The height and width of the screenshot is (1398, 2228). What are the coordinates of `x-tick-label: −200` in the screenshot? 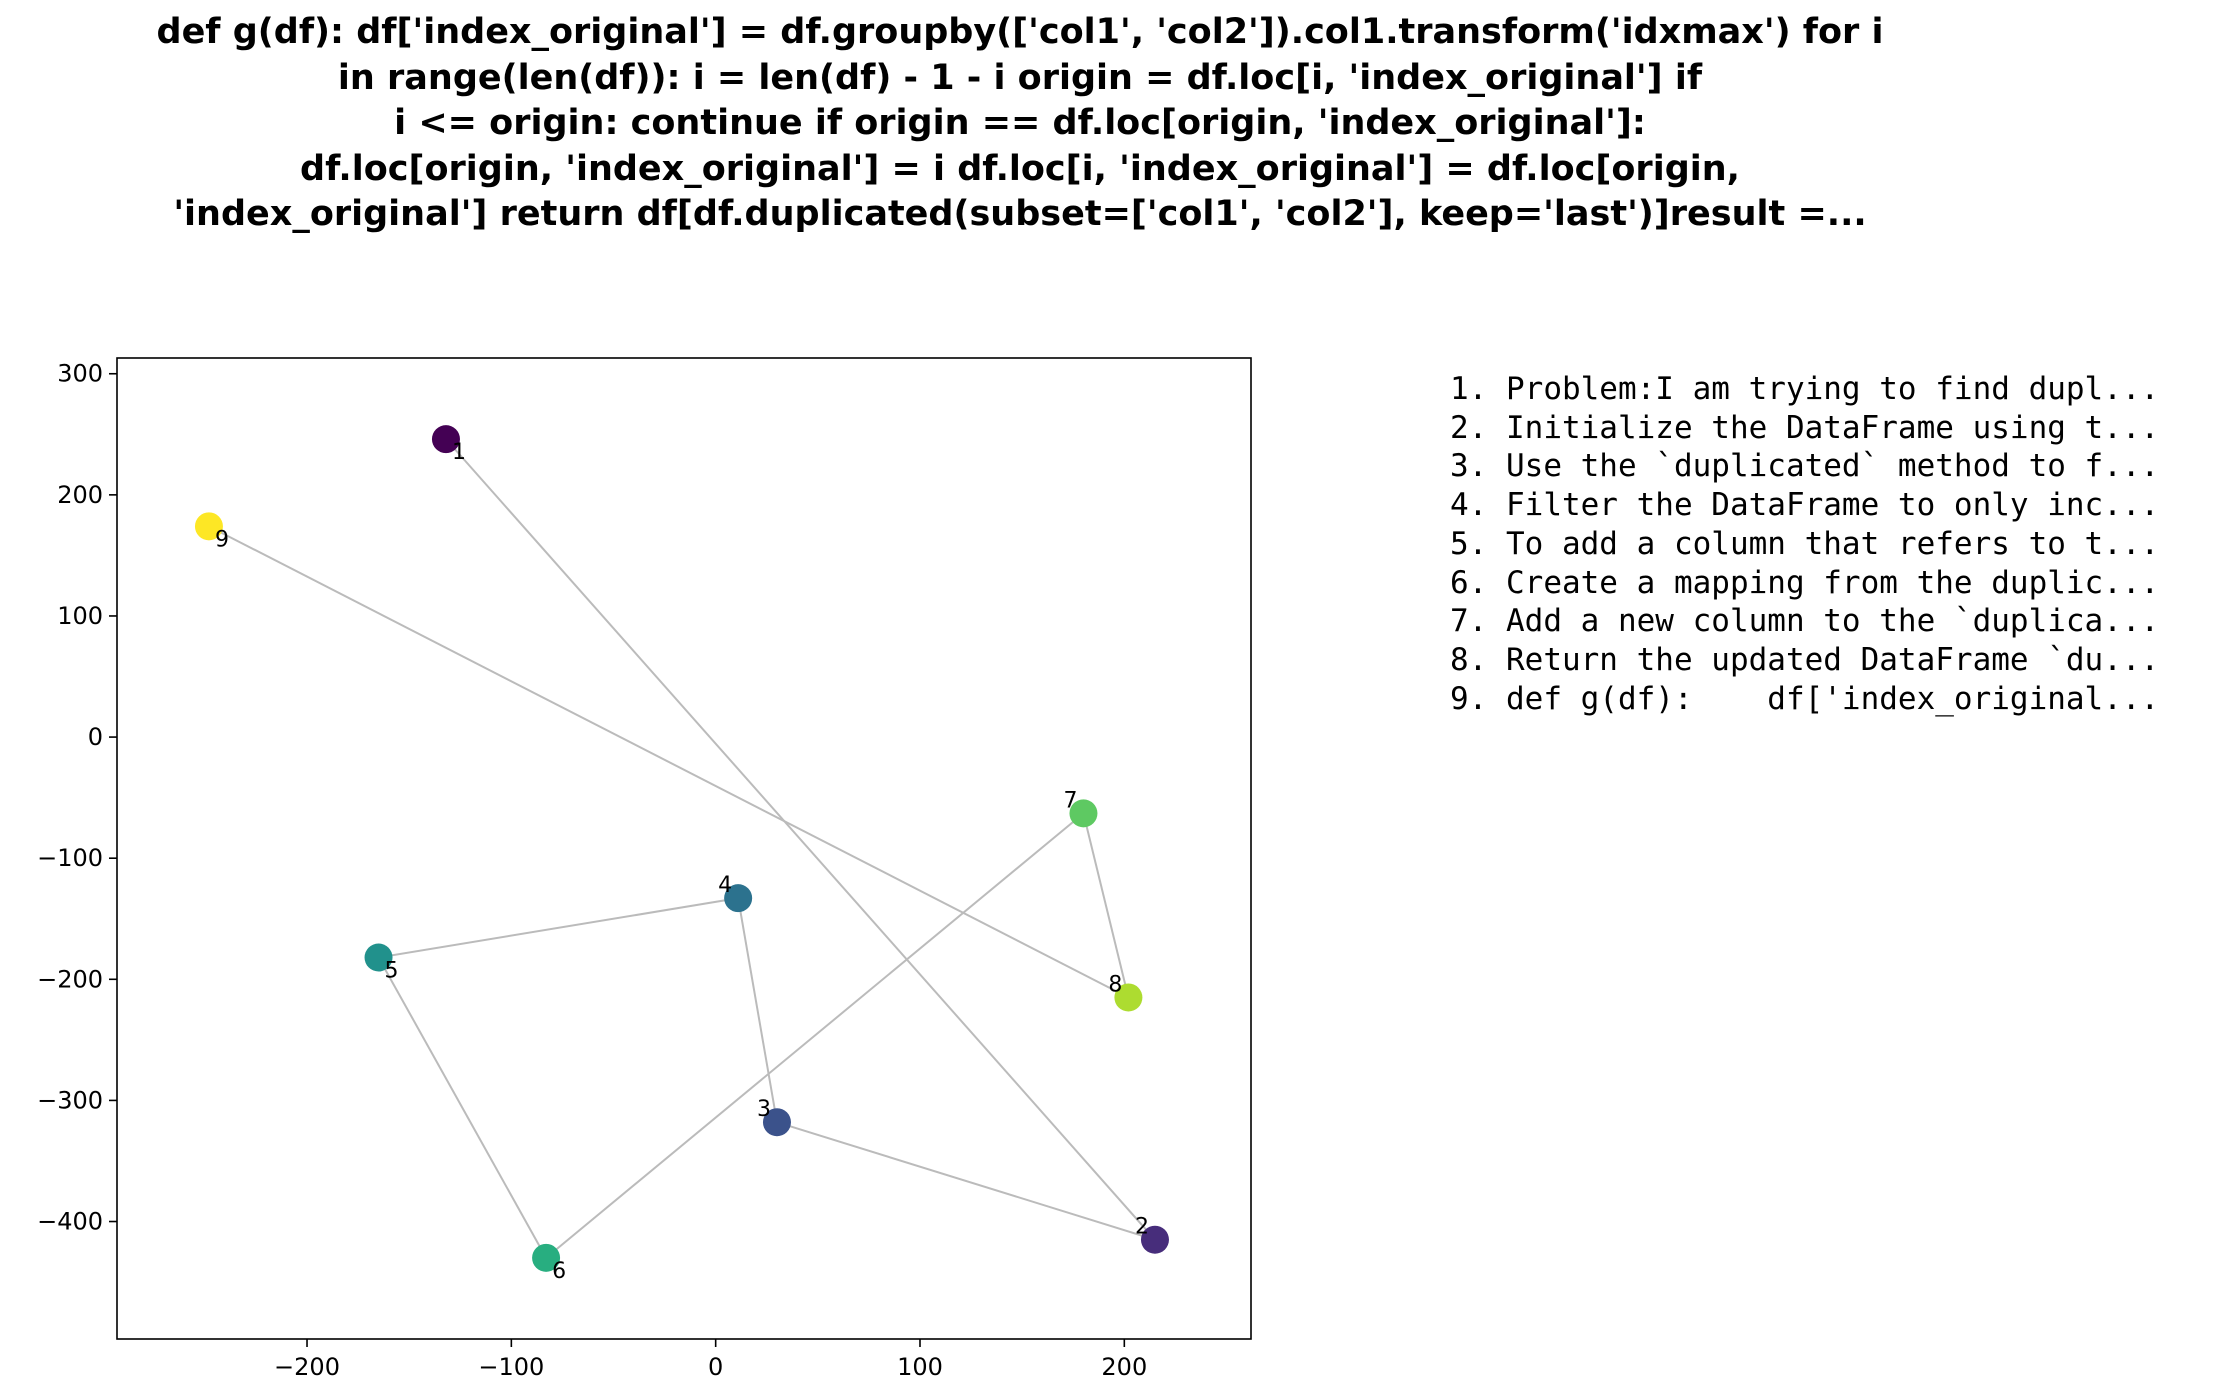 It's located at (307, 1367).